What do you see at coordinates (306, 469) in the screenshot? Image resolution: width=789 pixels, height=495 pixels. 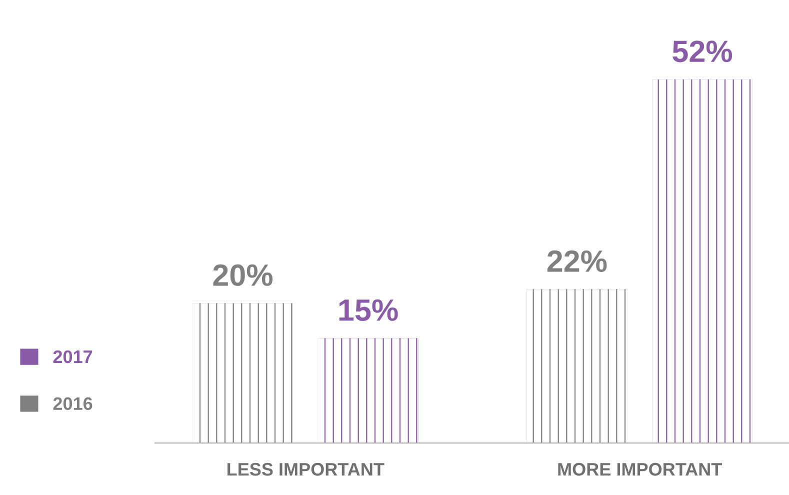 I see `x-tick-label: LESS IMPORTANT` at bounding box center [306, 469].